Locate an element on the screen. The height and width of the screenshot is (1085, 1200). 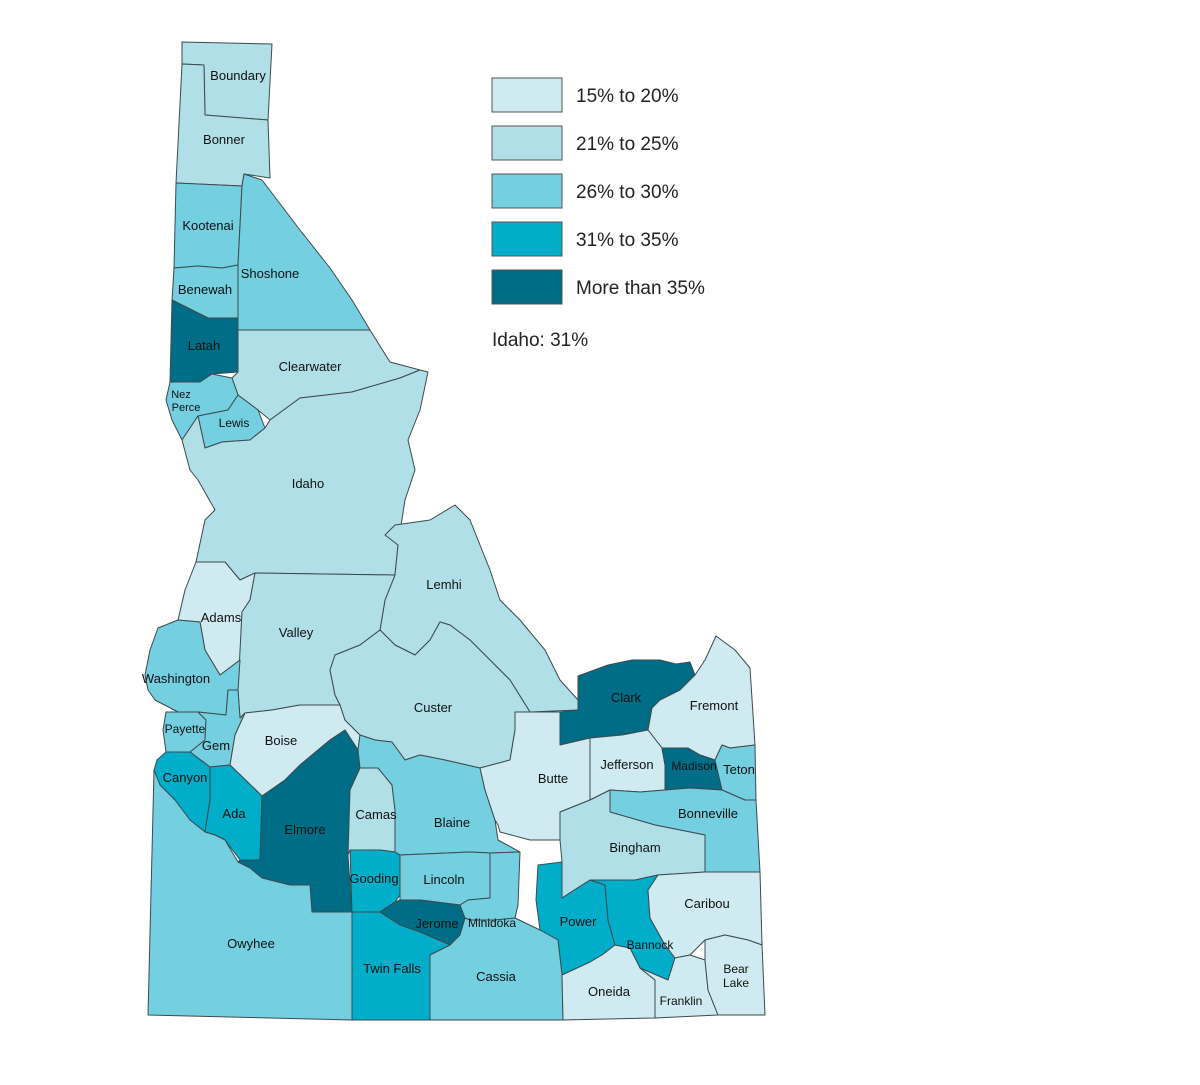
legend-item: 31% to 35% is located at coordinates (585, 239).